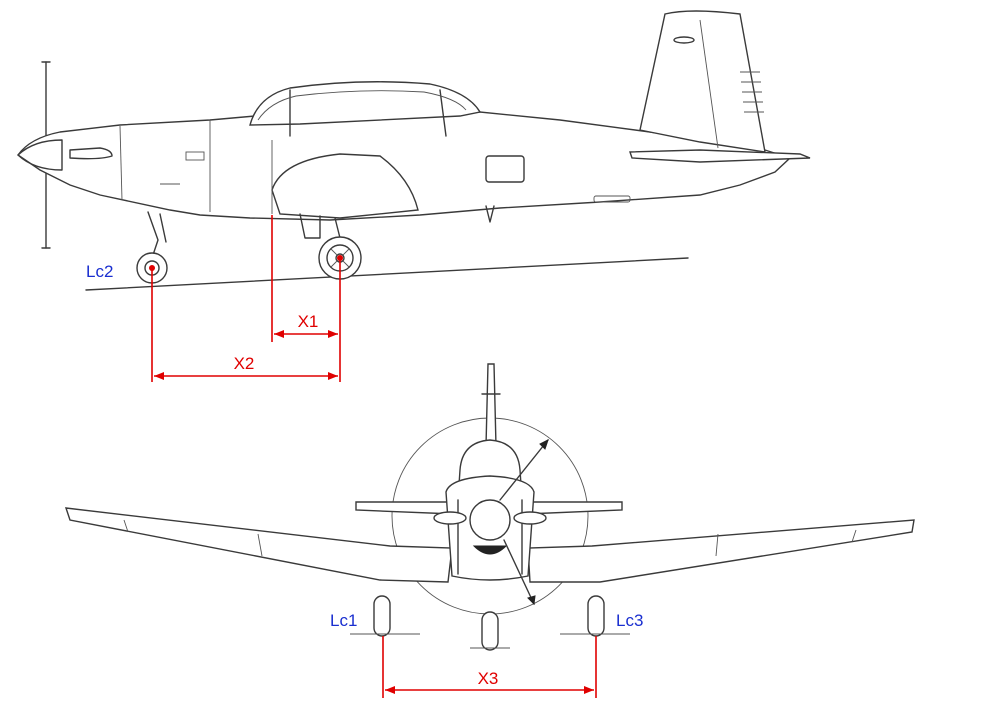 The width and height of the screenshot is (992, 709). What do you see at coordinates (244, 363) in the screenshot?
I see `x2-label: X2` at bounding box center [244, 363].